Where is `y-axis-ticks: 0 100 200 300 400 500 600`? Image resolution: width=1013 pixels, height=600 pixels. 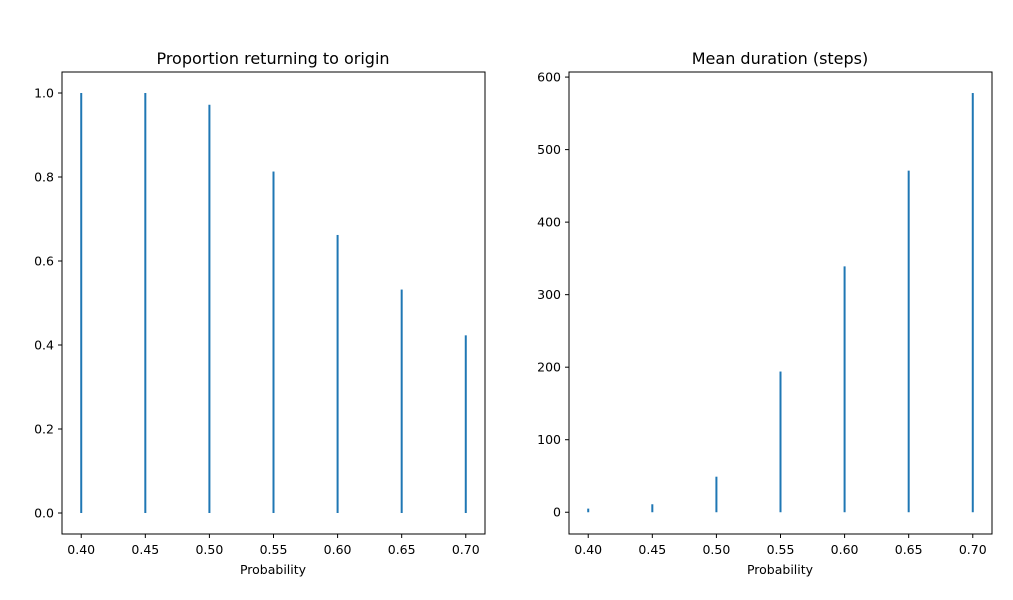
y-axis-ticks: 0 100 200 300 400 500 600 is located at coordinates (553, 295).